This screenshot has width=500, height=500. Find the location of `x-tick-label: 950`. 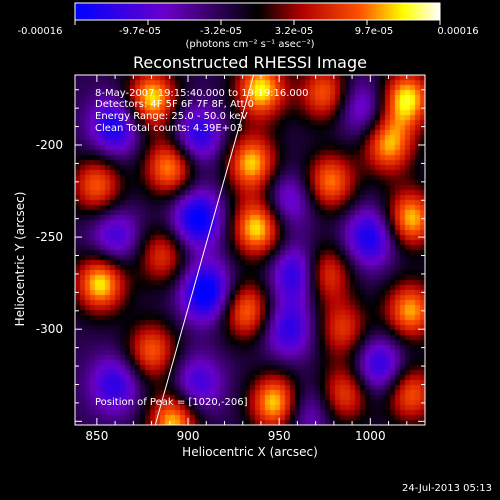

x-tick-label: 950 is located at coordinates (279, 436).